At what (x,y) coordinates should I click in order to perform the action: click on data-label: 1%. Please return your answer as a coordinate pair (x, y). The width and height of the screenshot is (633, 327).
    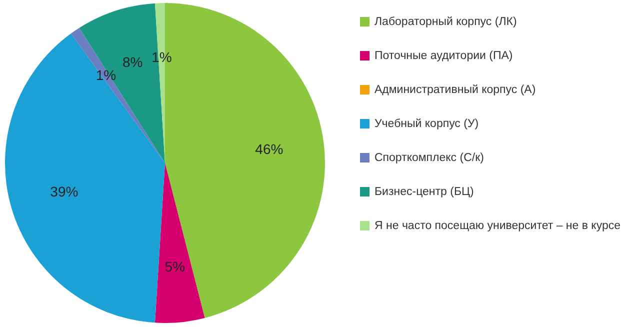
    Looking at the image, I should click on (106, 75).